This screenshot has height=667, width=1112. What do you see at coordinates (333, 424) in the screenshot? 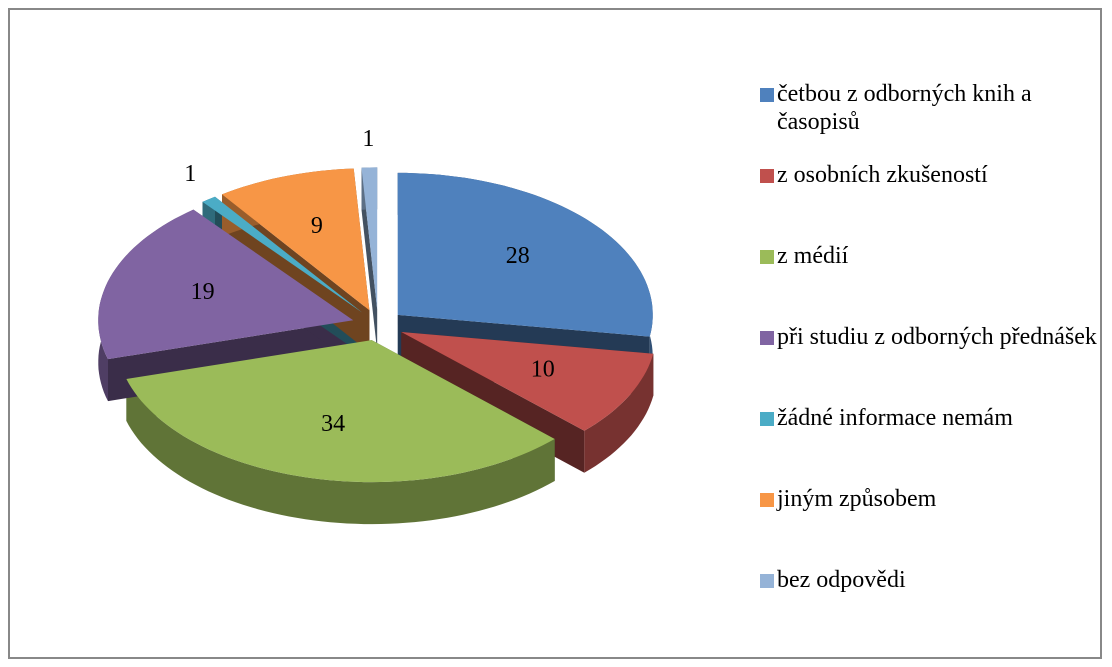
I see `data-label: 34` at bounding box center [333, 424].